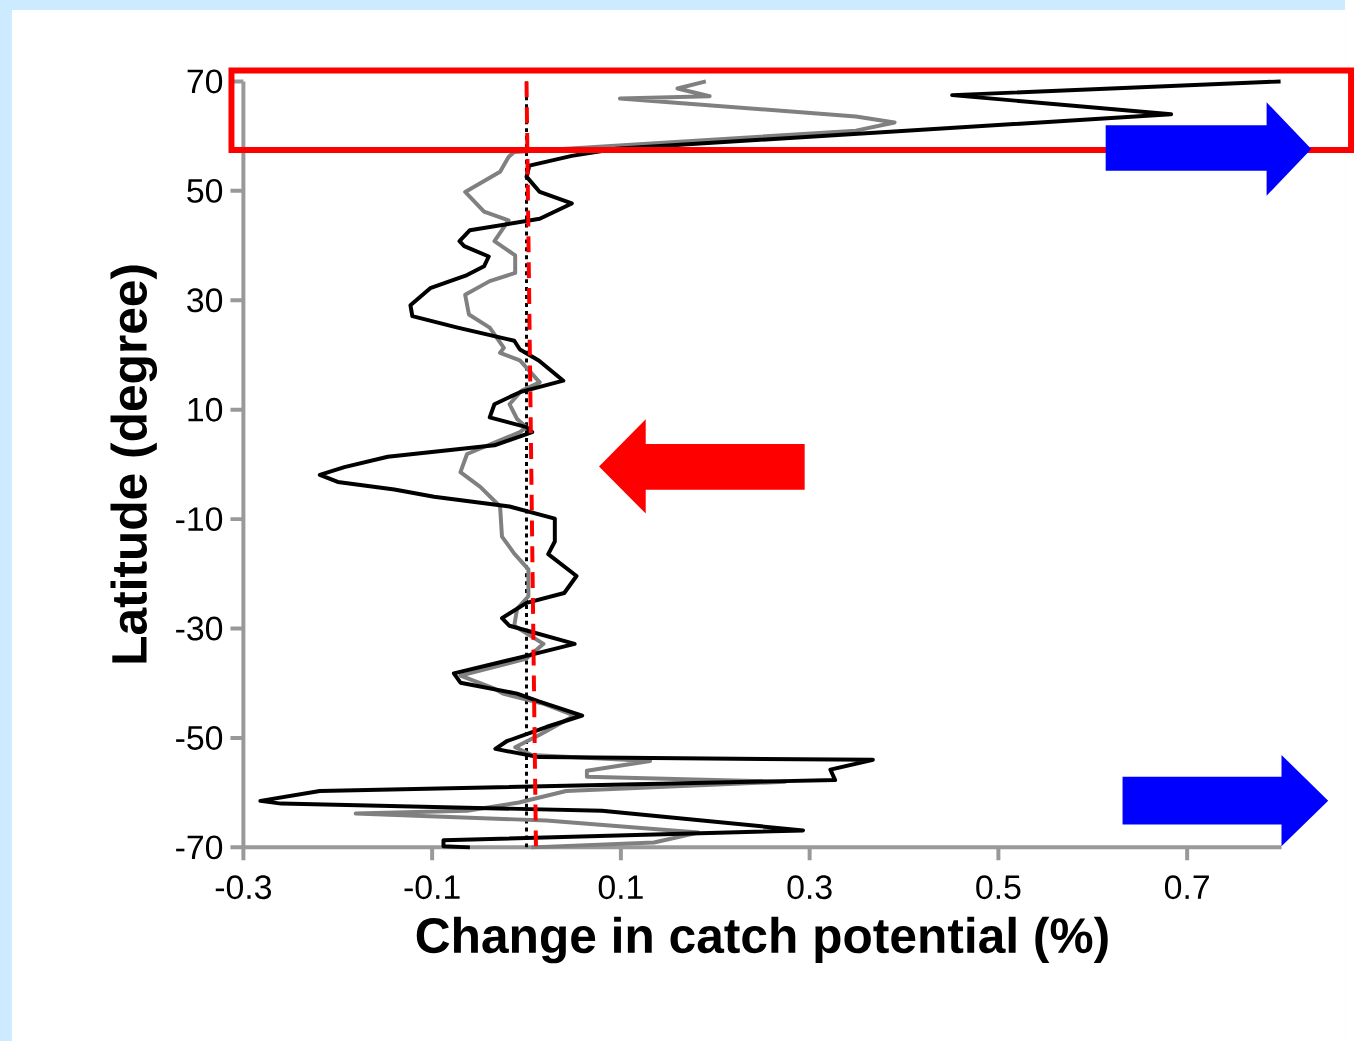 This screenshot has width=1354, height=1041. I want to click on x-tick-label: -0.3, so click(243, 887).